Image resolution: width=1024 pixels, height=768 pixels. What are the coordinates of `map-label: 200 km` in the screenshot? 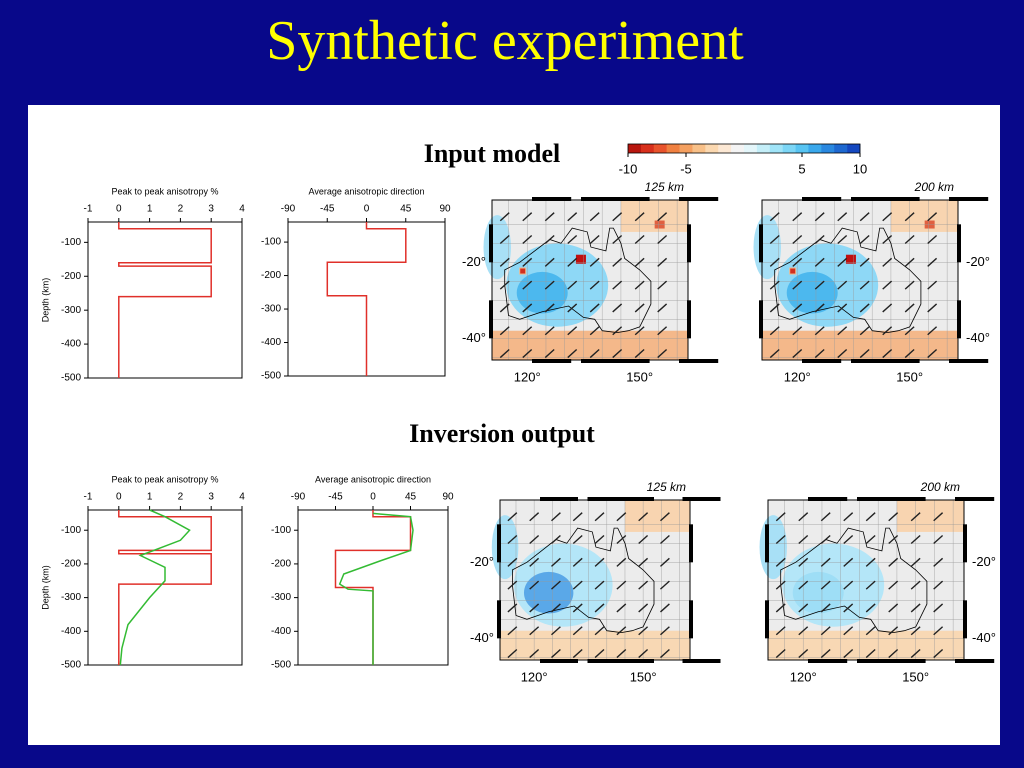 It's located at (940, 487).